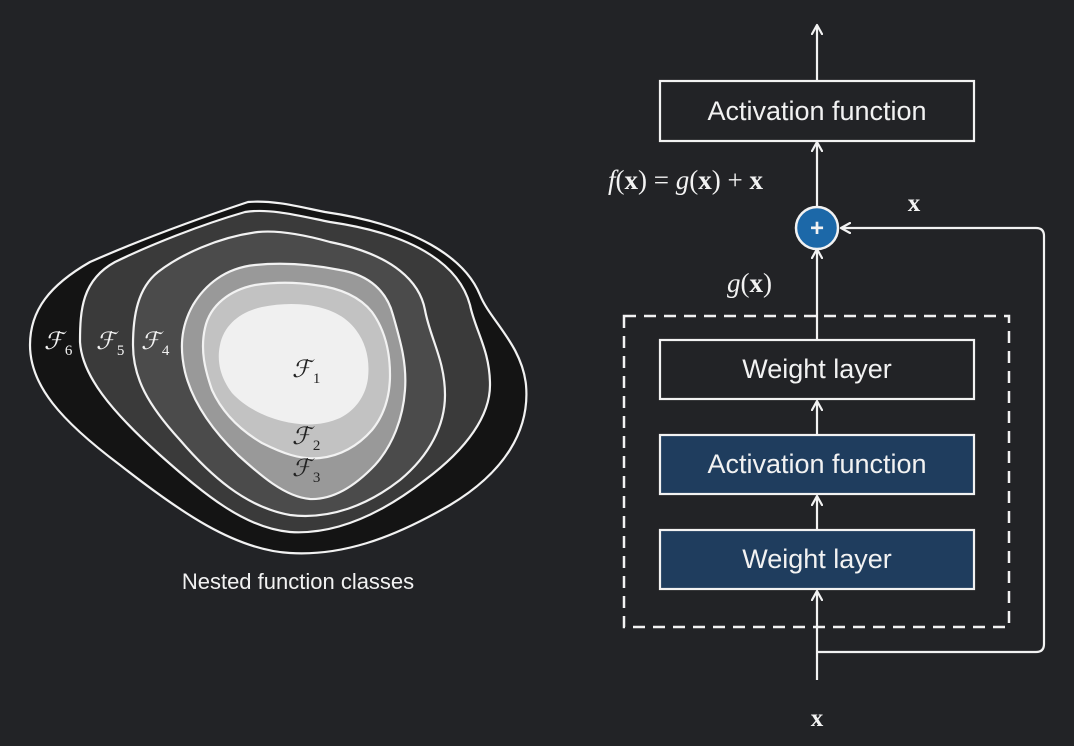 The width and height of the screenshot is (1074, 746). I want to click on plus-icon: +, so click(817, 228).